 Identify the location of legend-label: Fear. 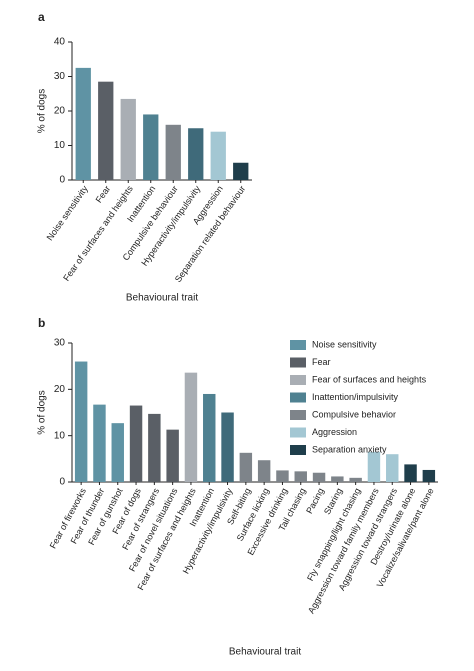
(321, 362).